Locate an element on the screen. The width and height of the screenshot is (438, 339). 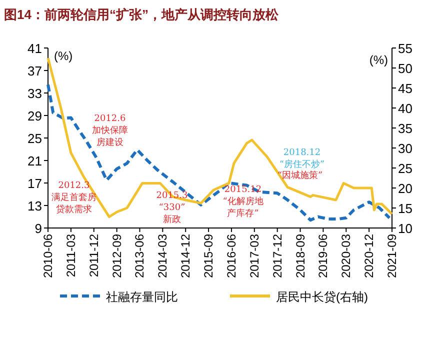
x-tick-label: 2017-03 is located at coordinates (254, 256).